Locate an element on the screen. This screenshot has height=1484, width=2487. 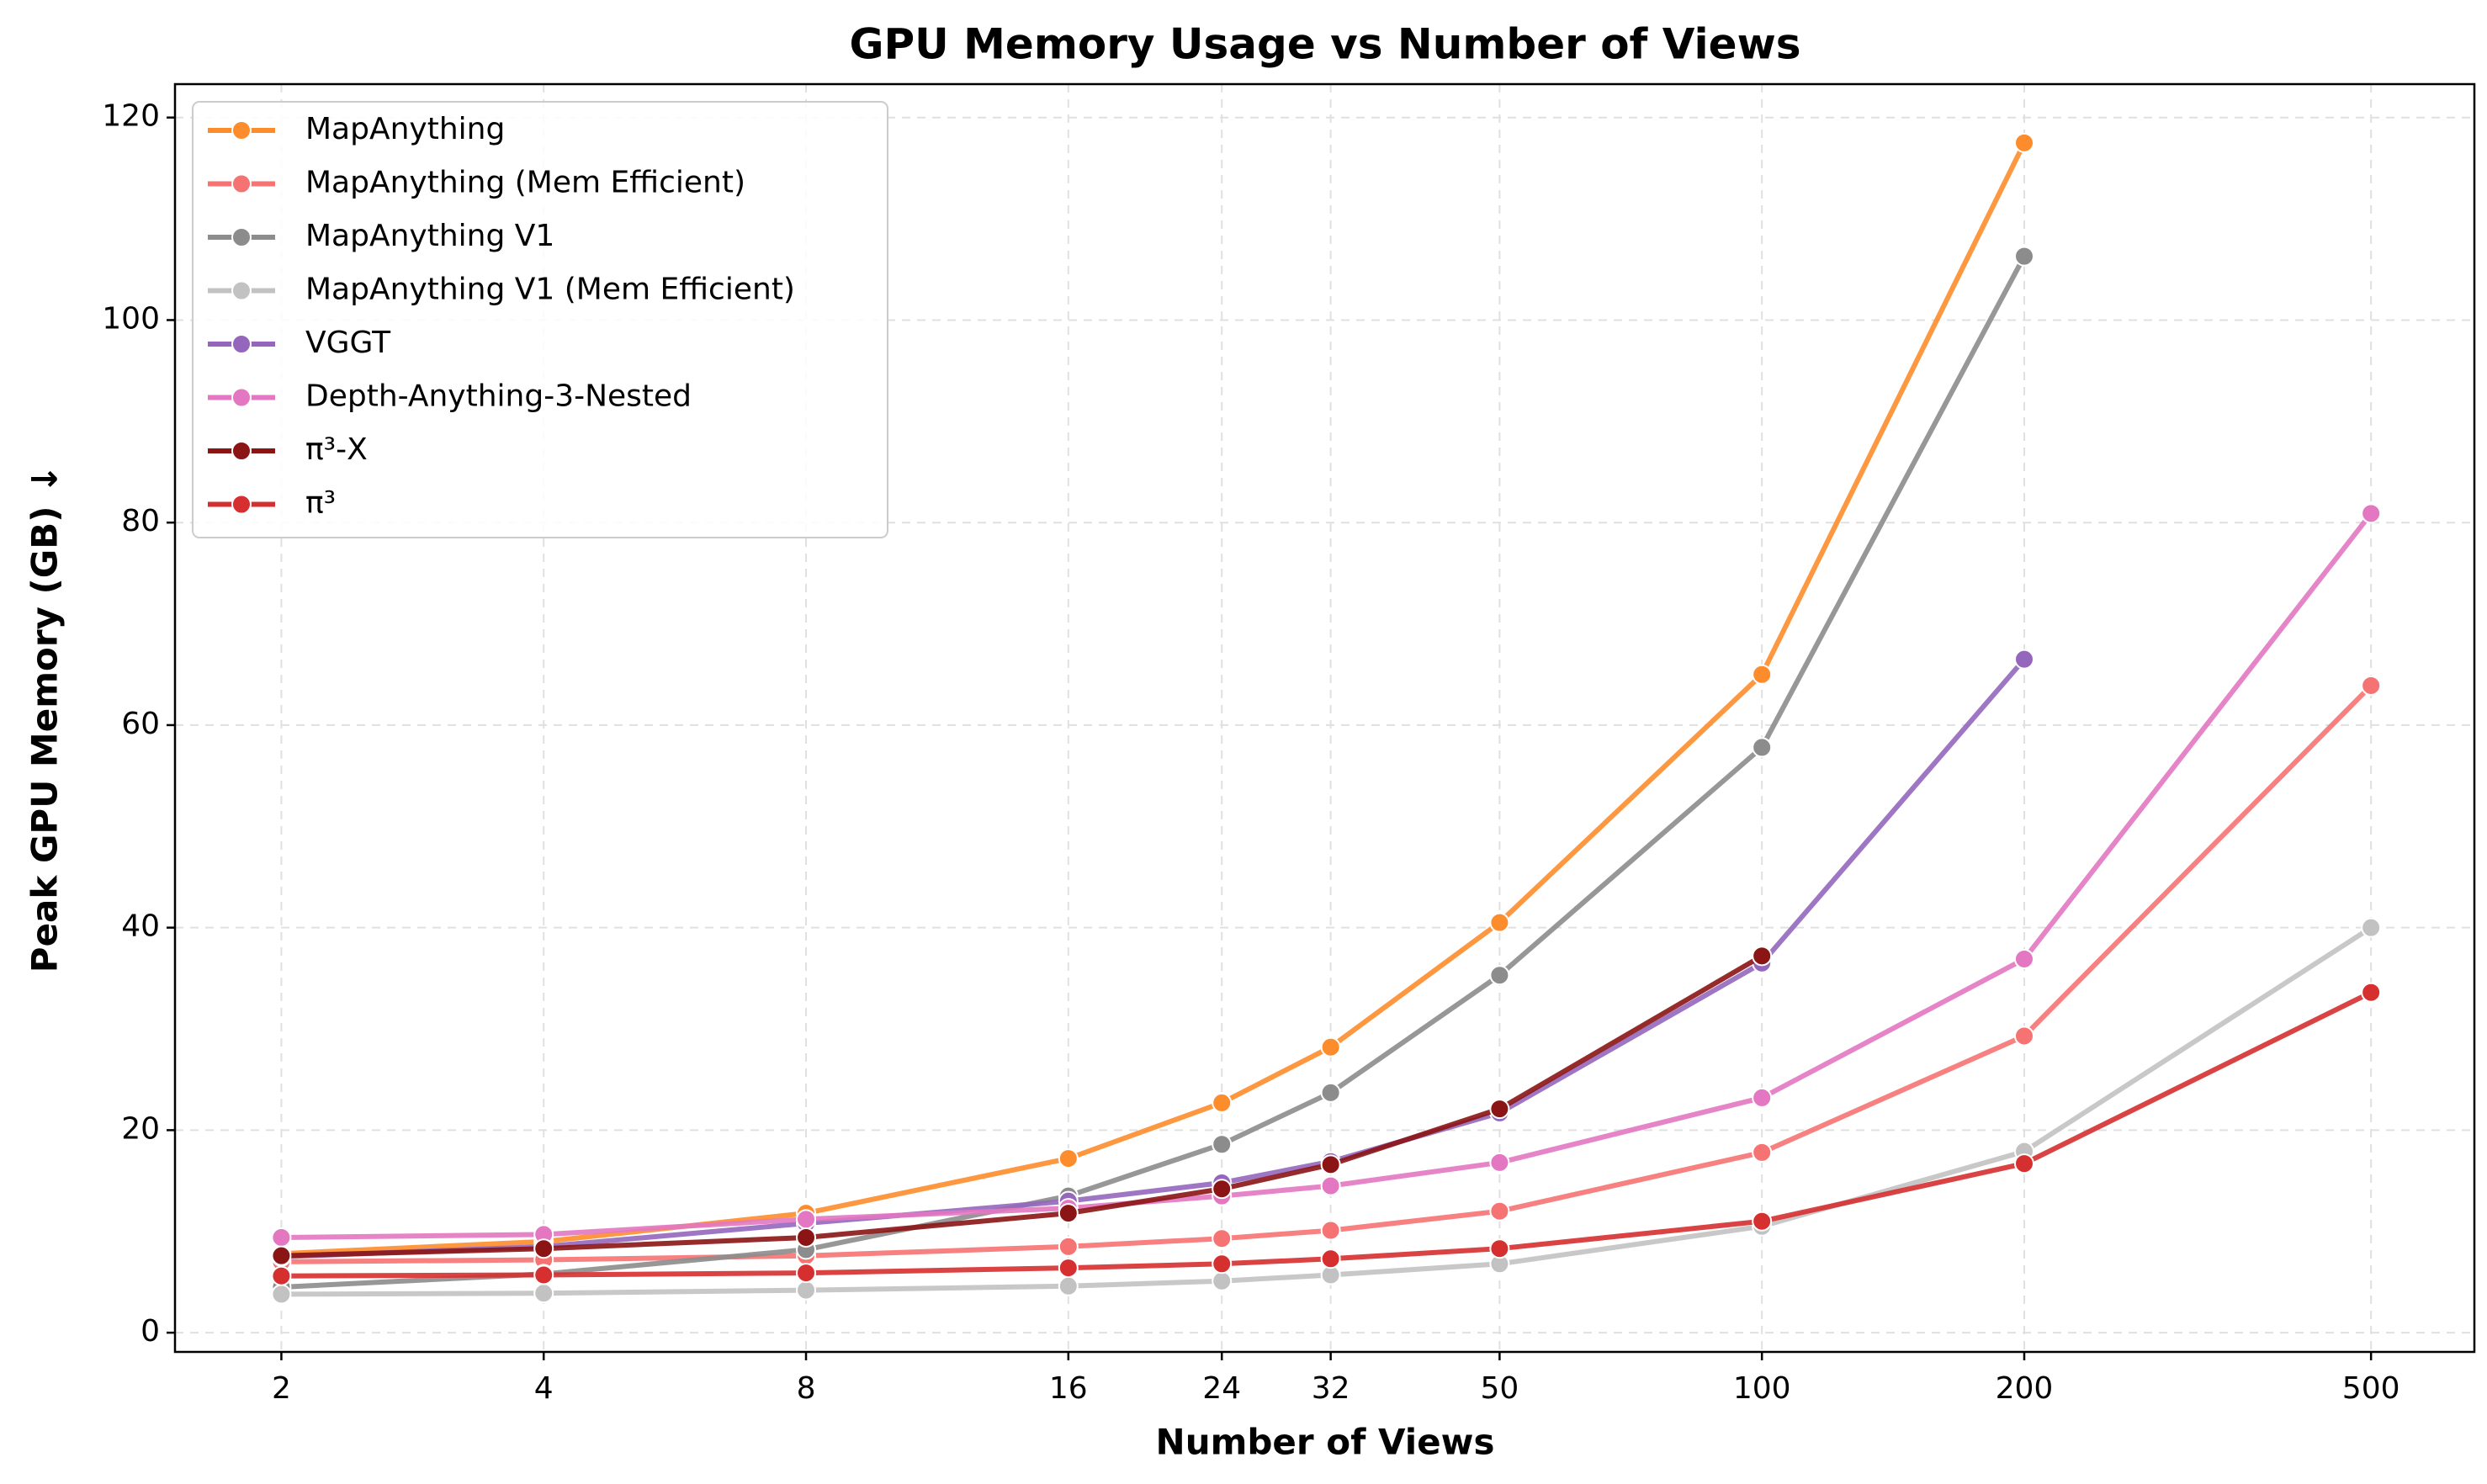
y-tick-label: 60 is located at coordinates (141, 724).